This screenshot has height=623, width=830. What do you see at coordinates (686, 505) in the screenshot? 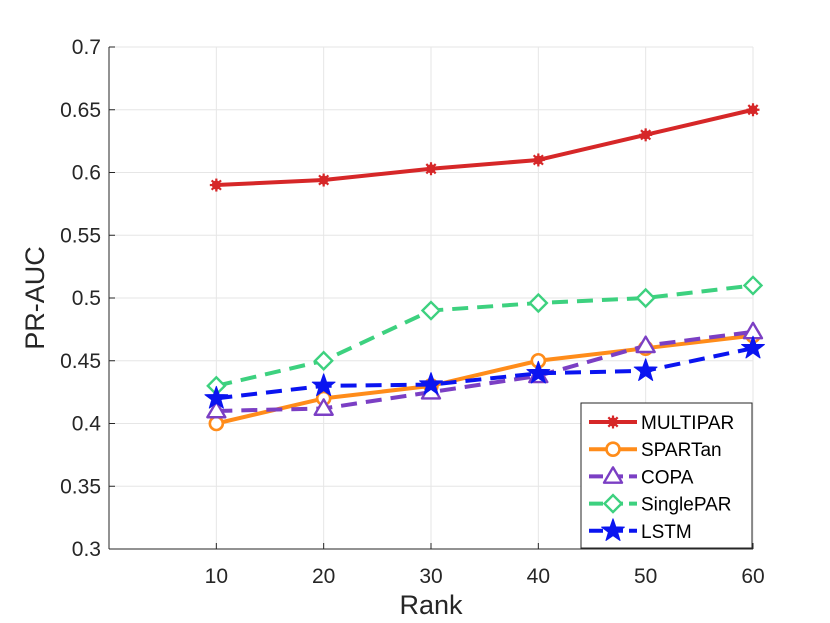
I see `legend-label-singlepar: SinglePAR` at bounding box center [686, 505].